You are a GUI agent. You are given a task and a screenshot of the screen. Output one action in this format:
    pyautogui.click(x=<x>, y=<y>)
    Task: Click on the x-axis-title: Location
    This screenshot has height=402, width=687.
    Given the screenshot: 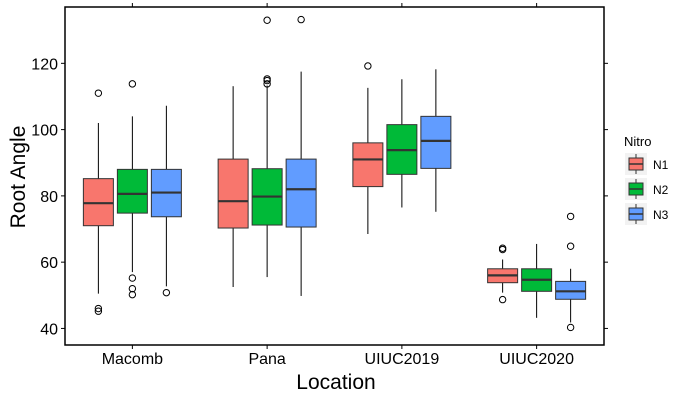 What is the action you would take?
    pyautogui.click(x=335, y=382)
    